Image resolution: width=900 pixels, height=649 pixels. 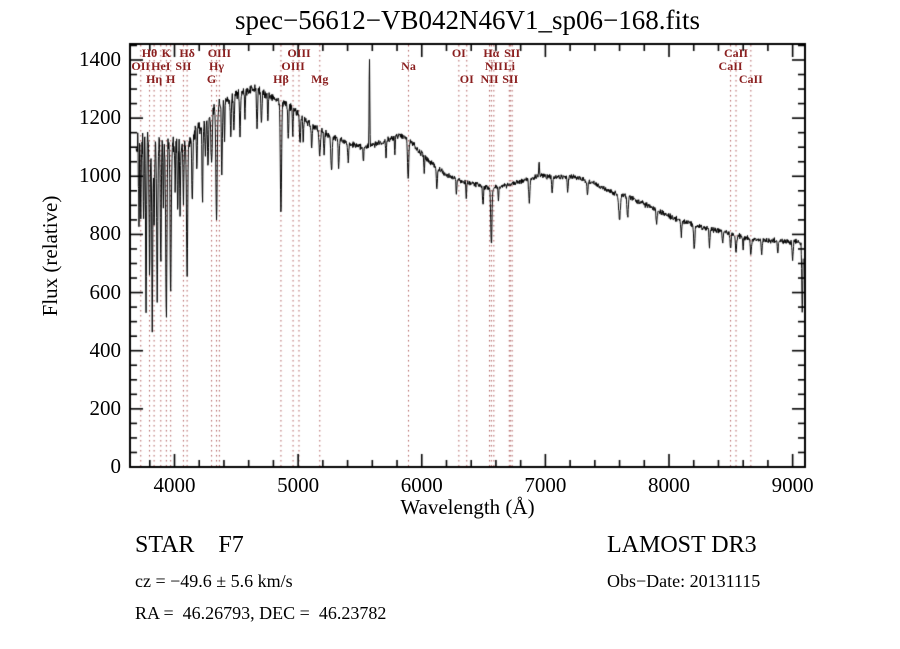 I want to click on x-tick-label: 9000, so click(x=792, y=485).